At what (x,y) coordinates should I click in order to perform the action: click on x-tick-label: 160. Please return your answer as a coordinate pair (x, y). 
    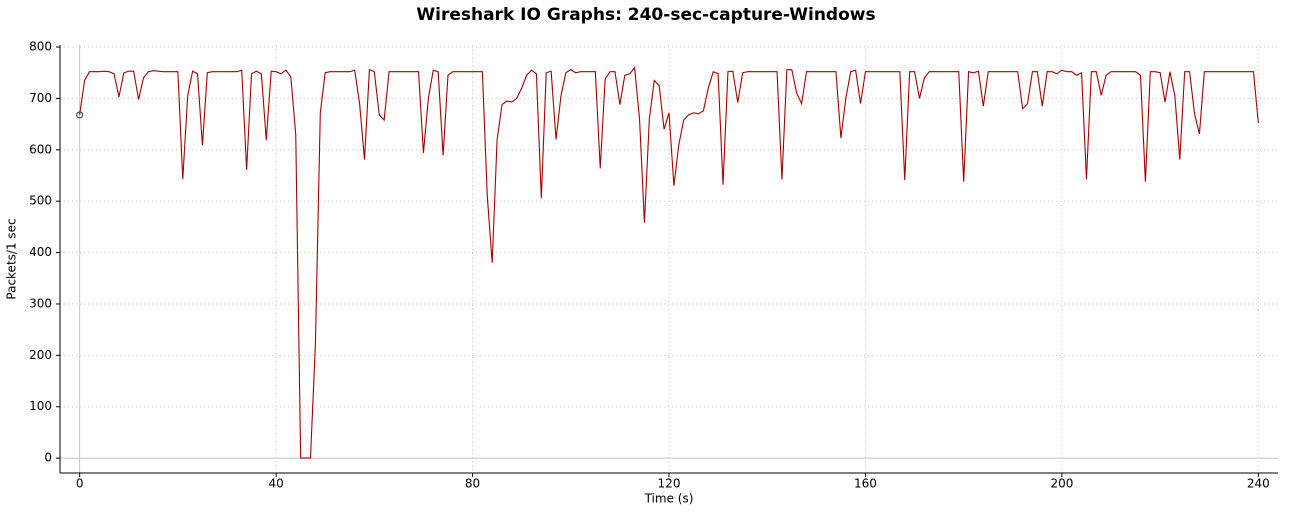
    Looking at the image, I should click on (865, 484).